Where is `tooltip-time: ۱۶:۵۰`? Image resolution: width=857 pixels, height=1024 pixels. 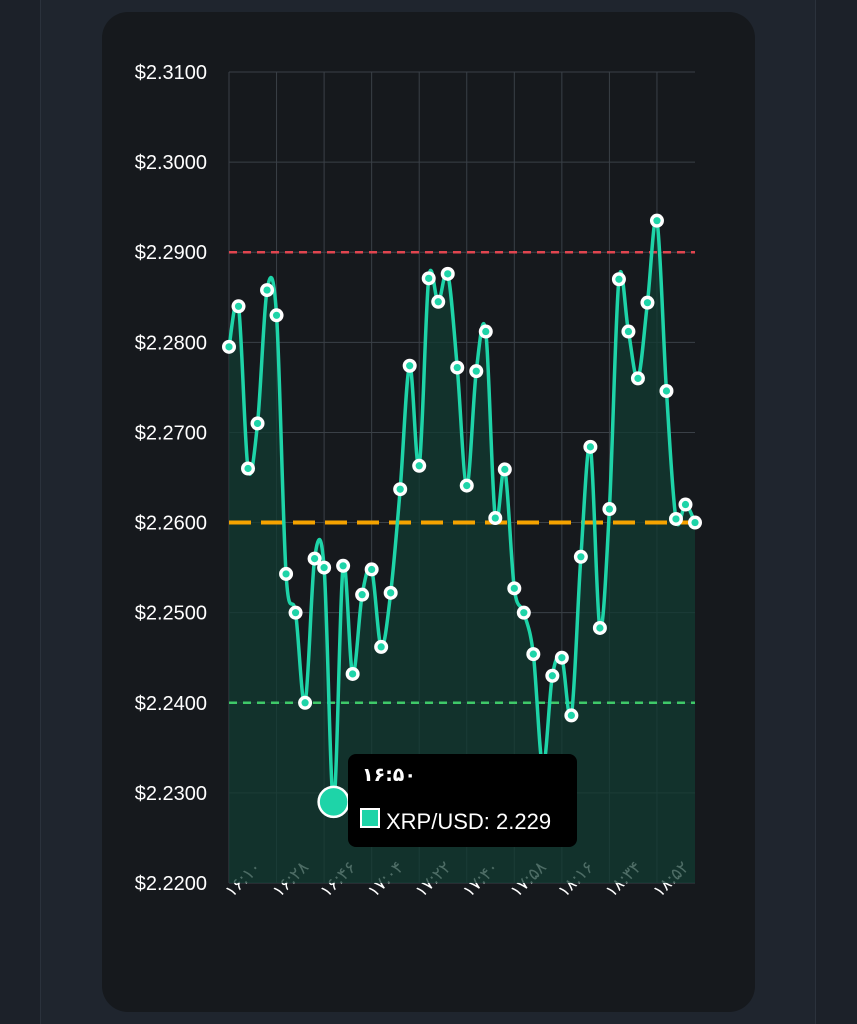 tooltip-time: ۱۶:۵۰ is located at coordinates (389, 775).